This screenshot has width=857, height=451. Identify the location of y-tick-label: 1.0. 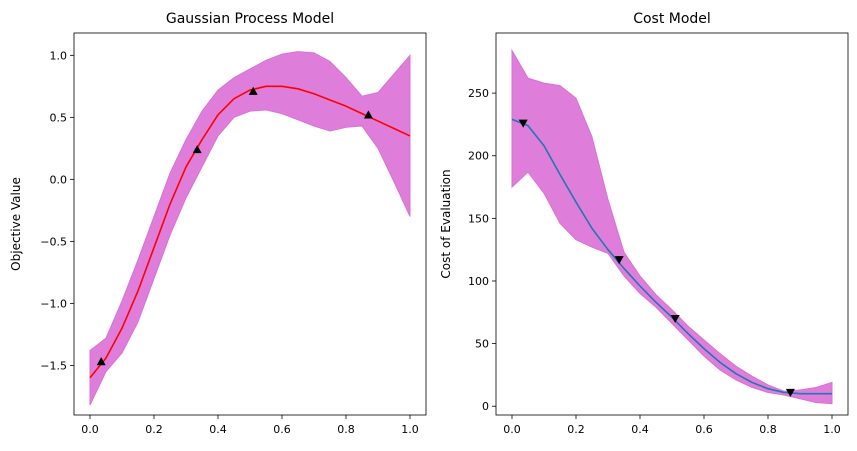
(59, 55).